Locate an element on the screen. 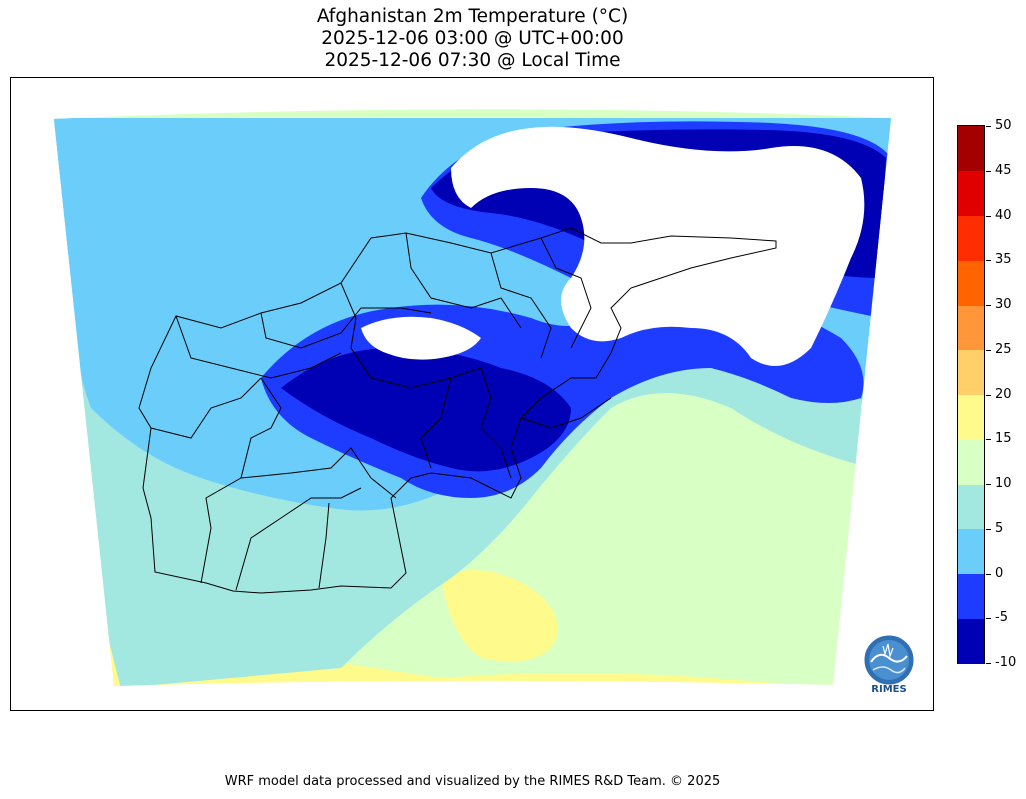 This screenshot has height=799, width=1026. colorbar-tick-label: 20 is located at coordinates (1003, 394).